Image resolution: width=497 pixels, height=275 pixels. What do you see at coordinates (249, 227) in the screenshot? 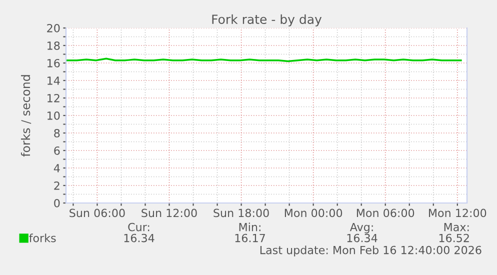
I see `text: Min:` at bounding box center [249, 227].